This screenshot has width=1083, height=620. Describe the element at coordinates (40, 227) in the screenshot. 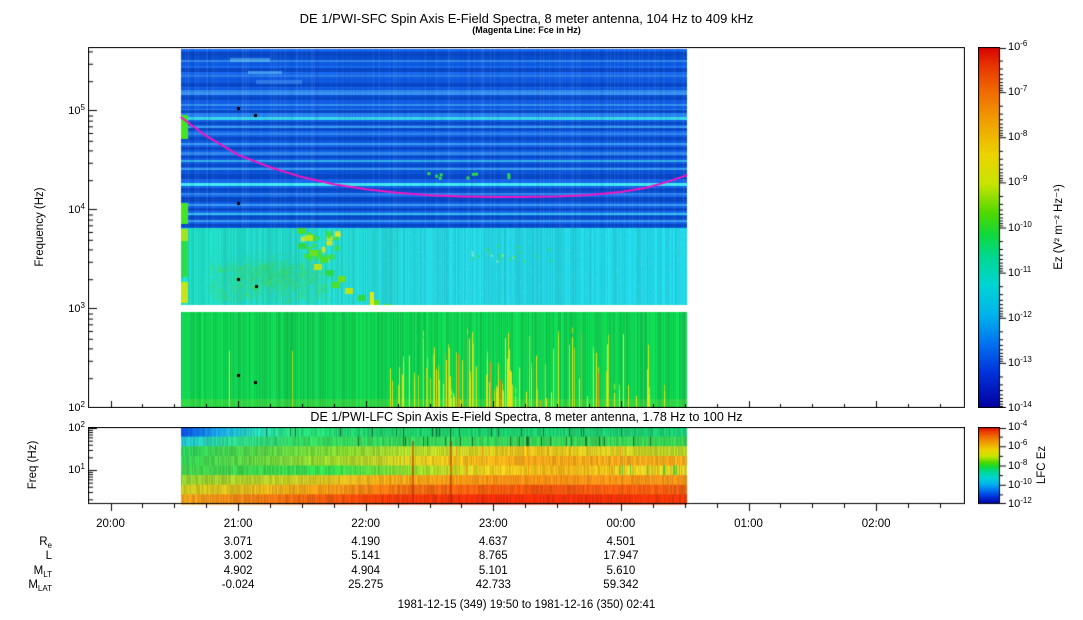

I see `sfc-y-axis-label: Frequency (Hz)` at that location.